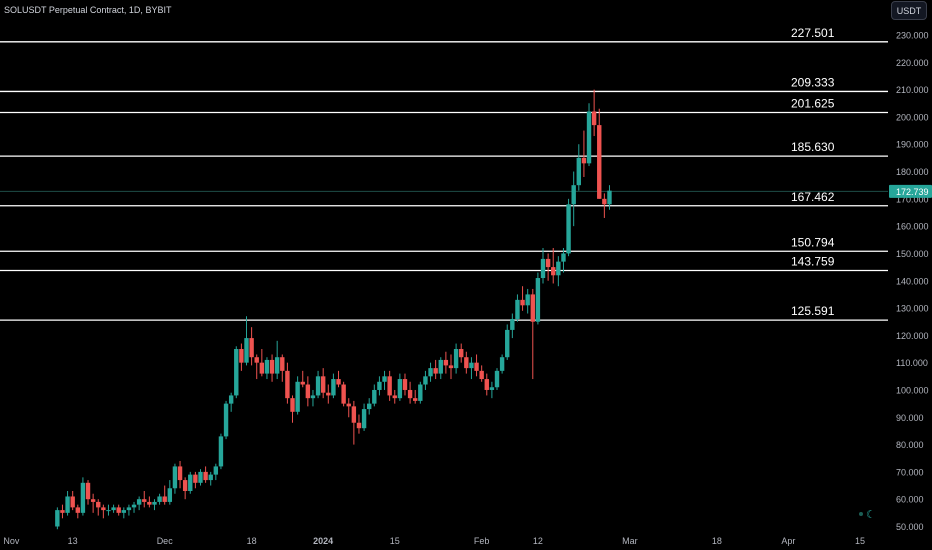 This screenshot has width=932, height=550. What do you see at coordinates (912, 254) in the screenshot?
I see `y-tick-label: 150.000` at bounding box center [912, 254].